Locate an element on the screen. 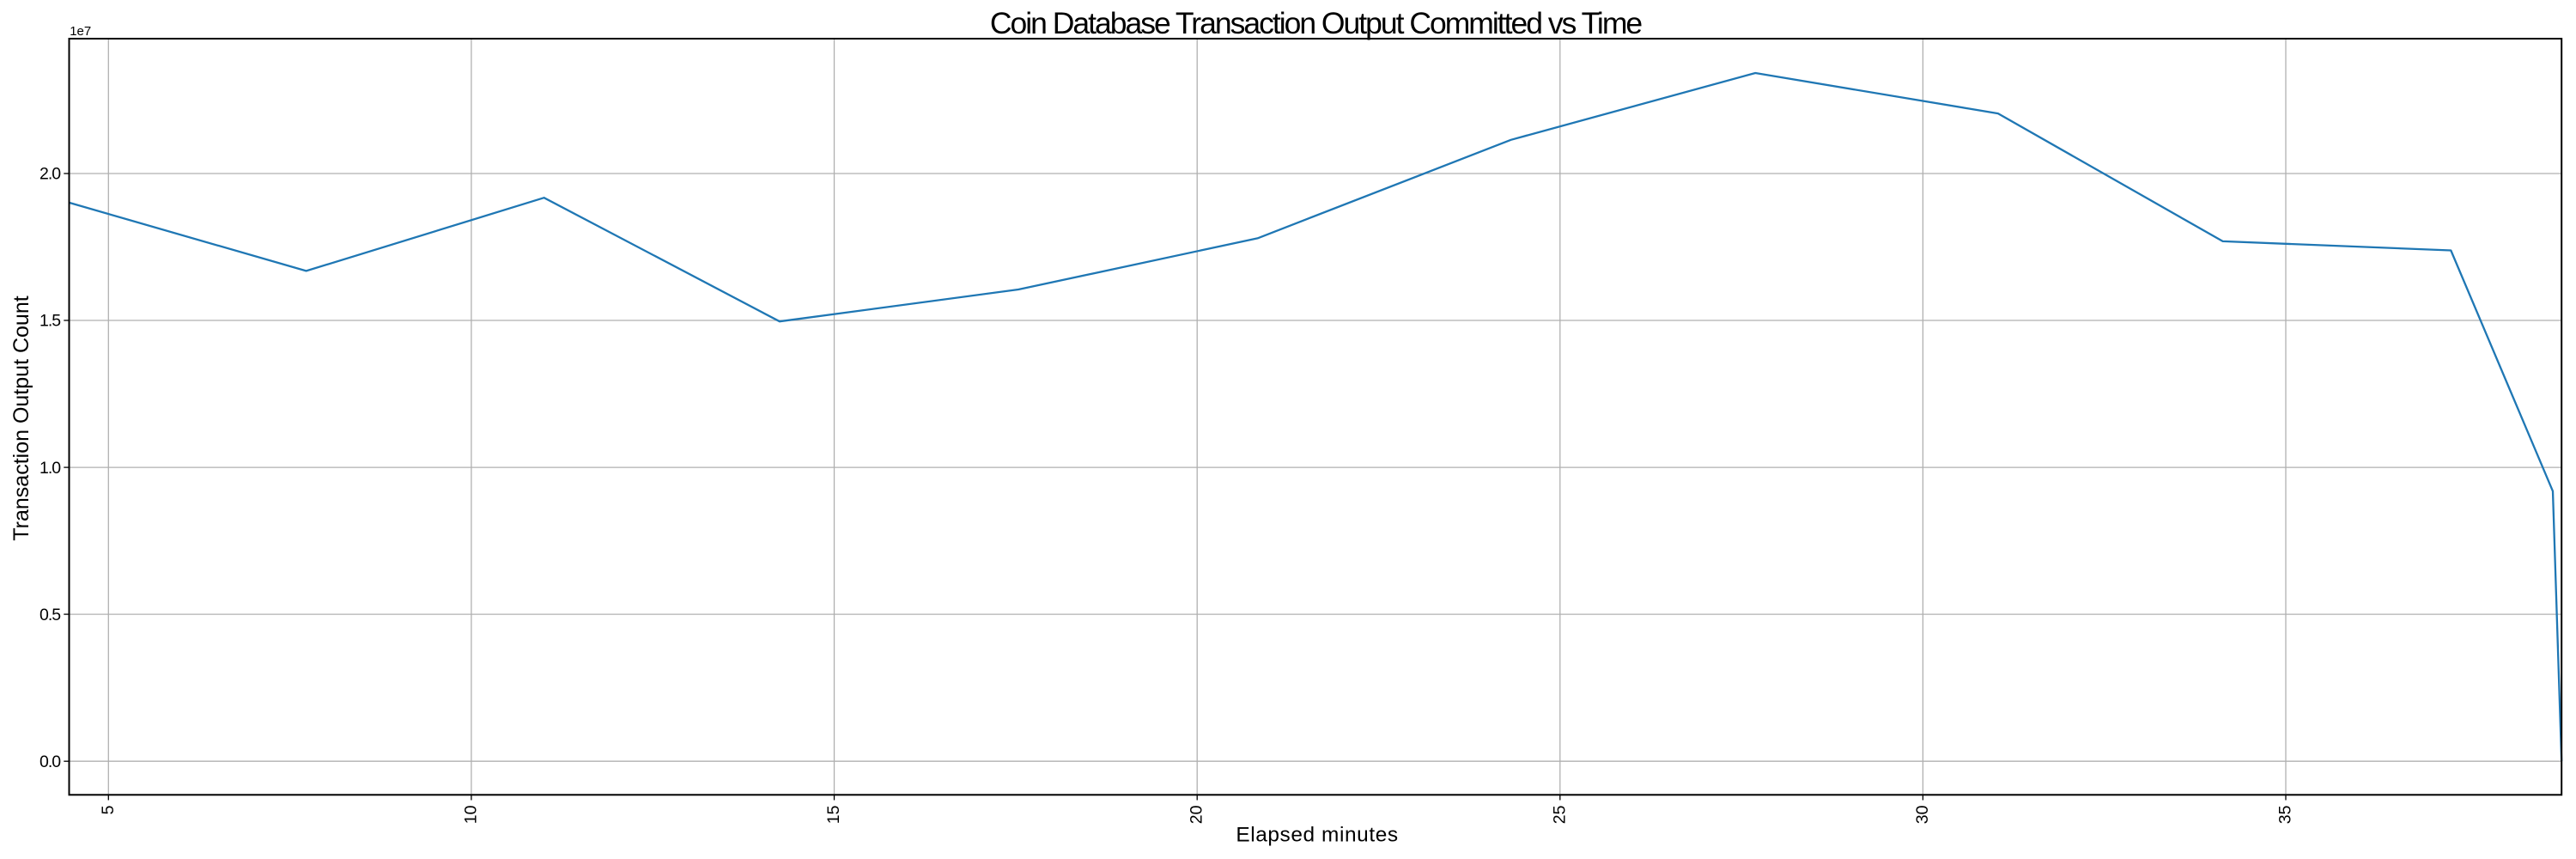 The height and width of the screenshot is (859, 2576). svg-text: 10 is located at coordinates (470, 814).